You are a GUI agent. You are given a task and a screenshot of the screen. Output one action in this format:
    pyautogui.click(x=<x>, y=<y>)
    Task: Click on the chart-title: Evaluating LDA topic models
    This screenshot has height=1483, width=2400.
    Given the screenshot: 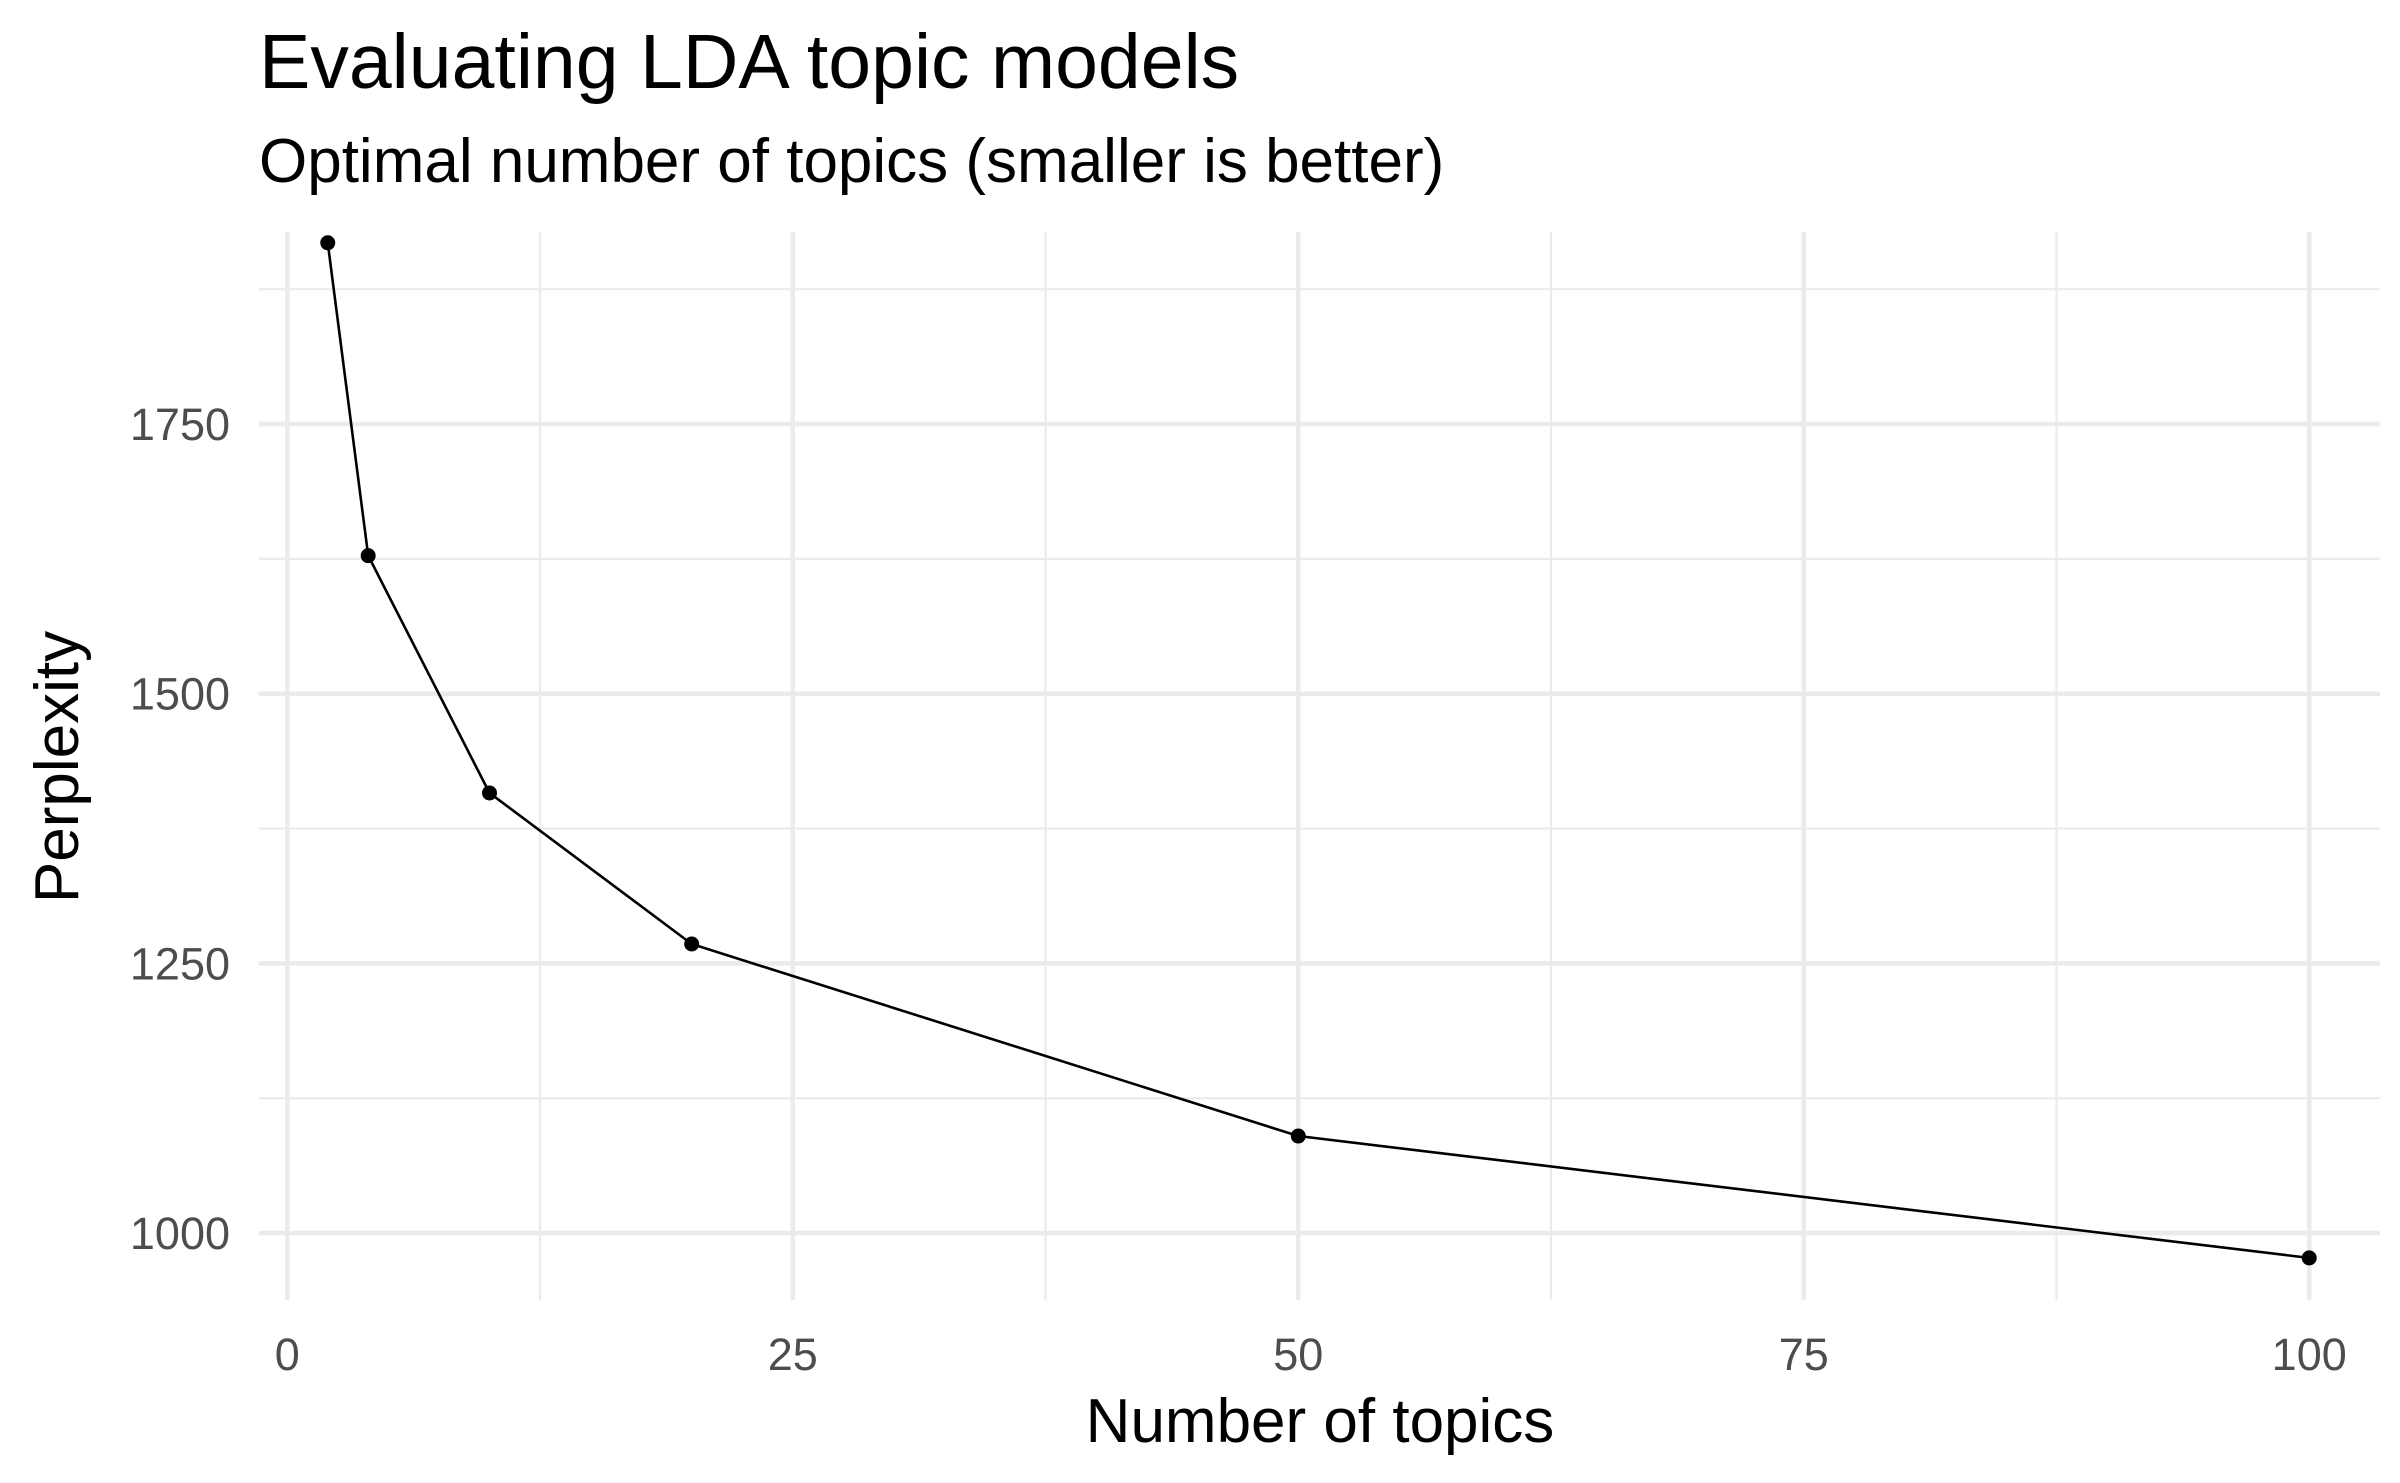 What is the action you would take?
    pyautogui.click(x=749, y=62)
    